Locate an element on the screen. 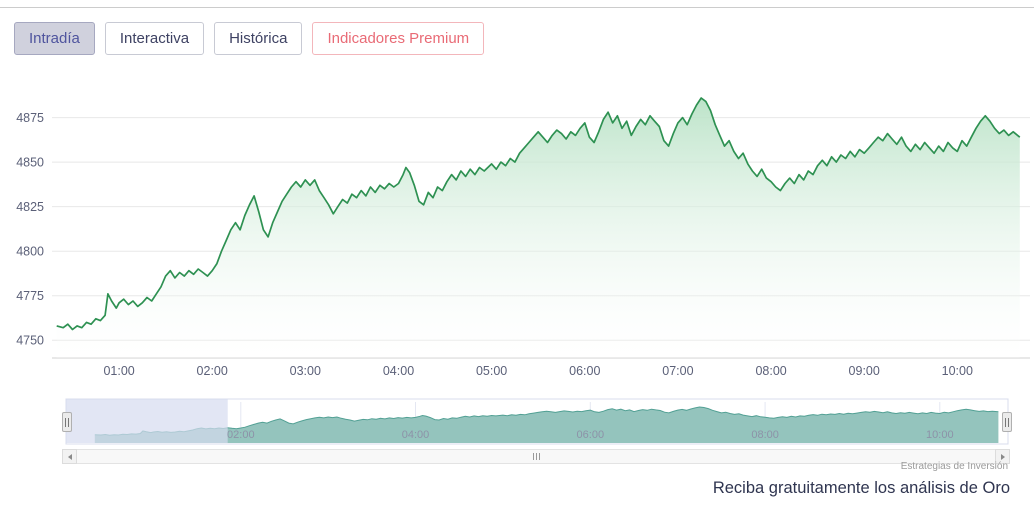 The height and width of the screenshot is (514, 1034). scroll-right-button is located at coordinates (1002, 456).